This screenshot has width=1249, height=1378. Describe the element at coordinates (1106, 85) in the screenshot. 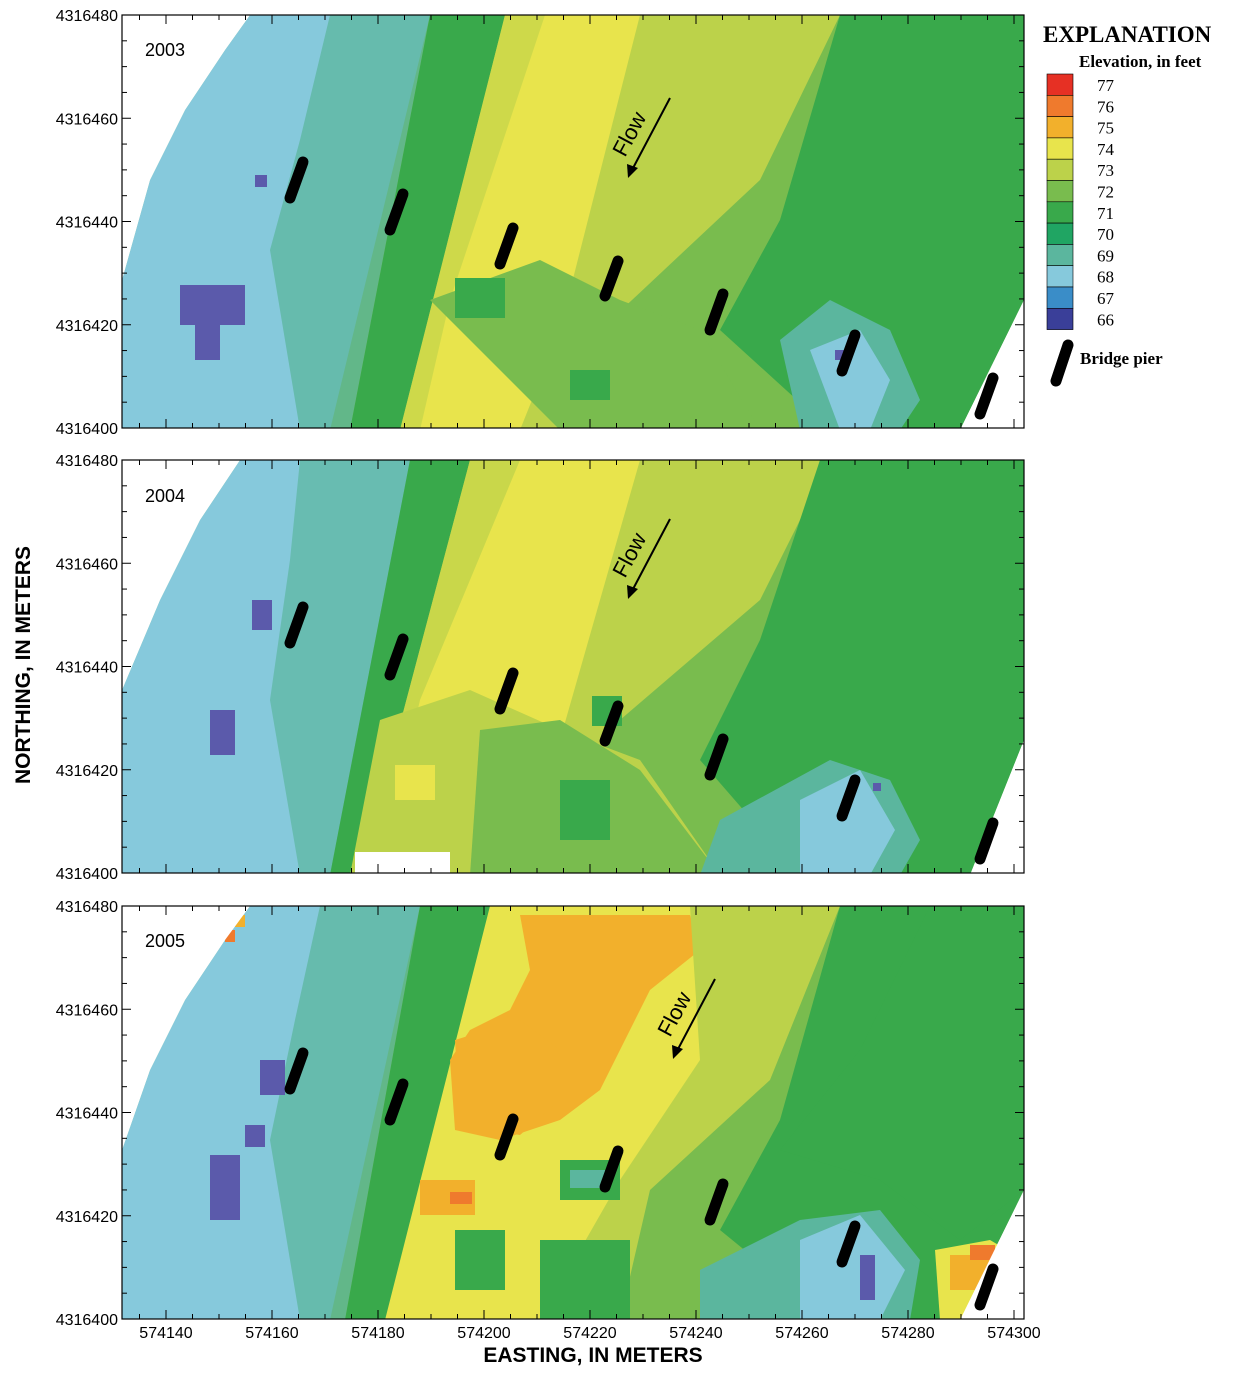

I see `legend-class-label: 77` at that location.